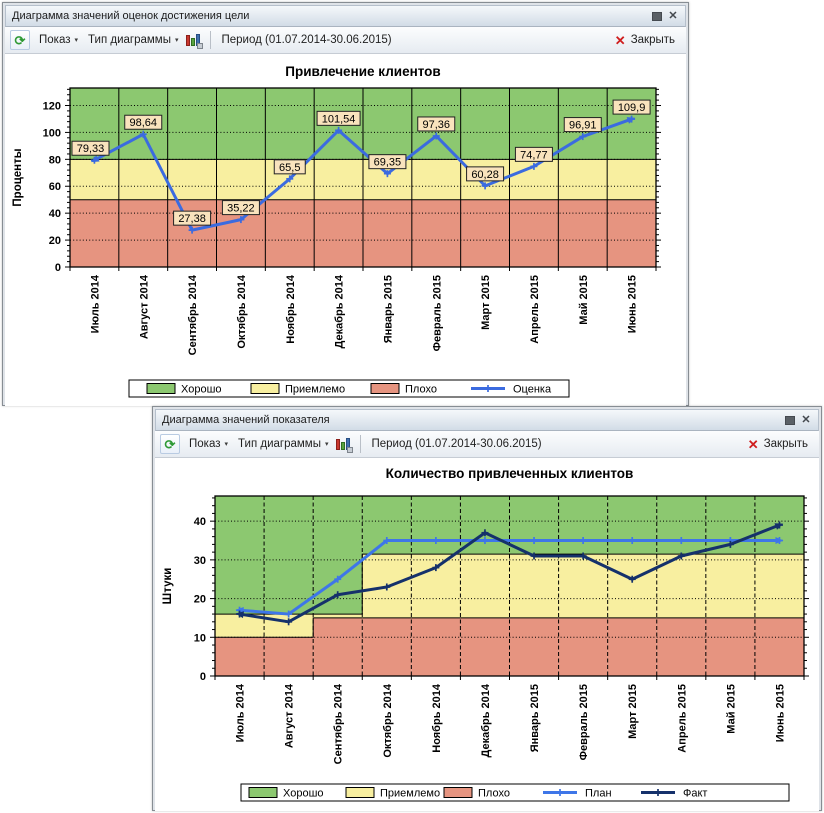  What do you see at coordinates (485, 175) in the screenshot?
I see `svg-text: 60,28` at bounding box center [485, 175].